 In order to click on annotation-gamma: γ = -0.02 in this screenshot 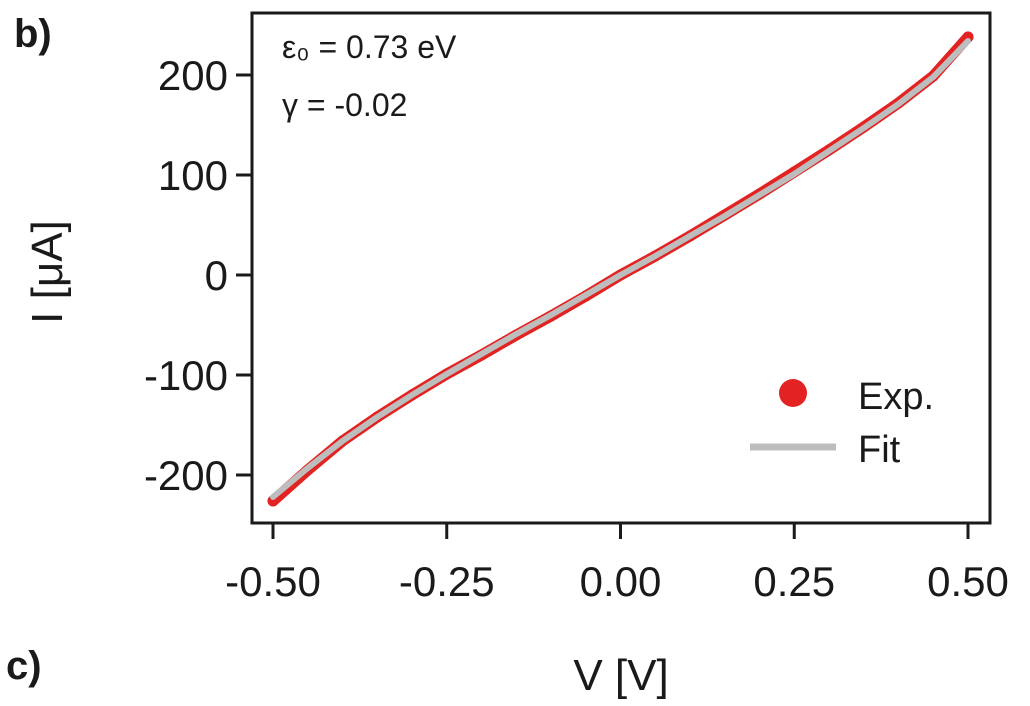, I will do `click(344, 105)`.